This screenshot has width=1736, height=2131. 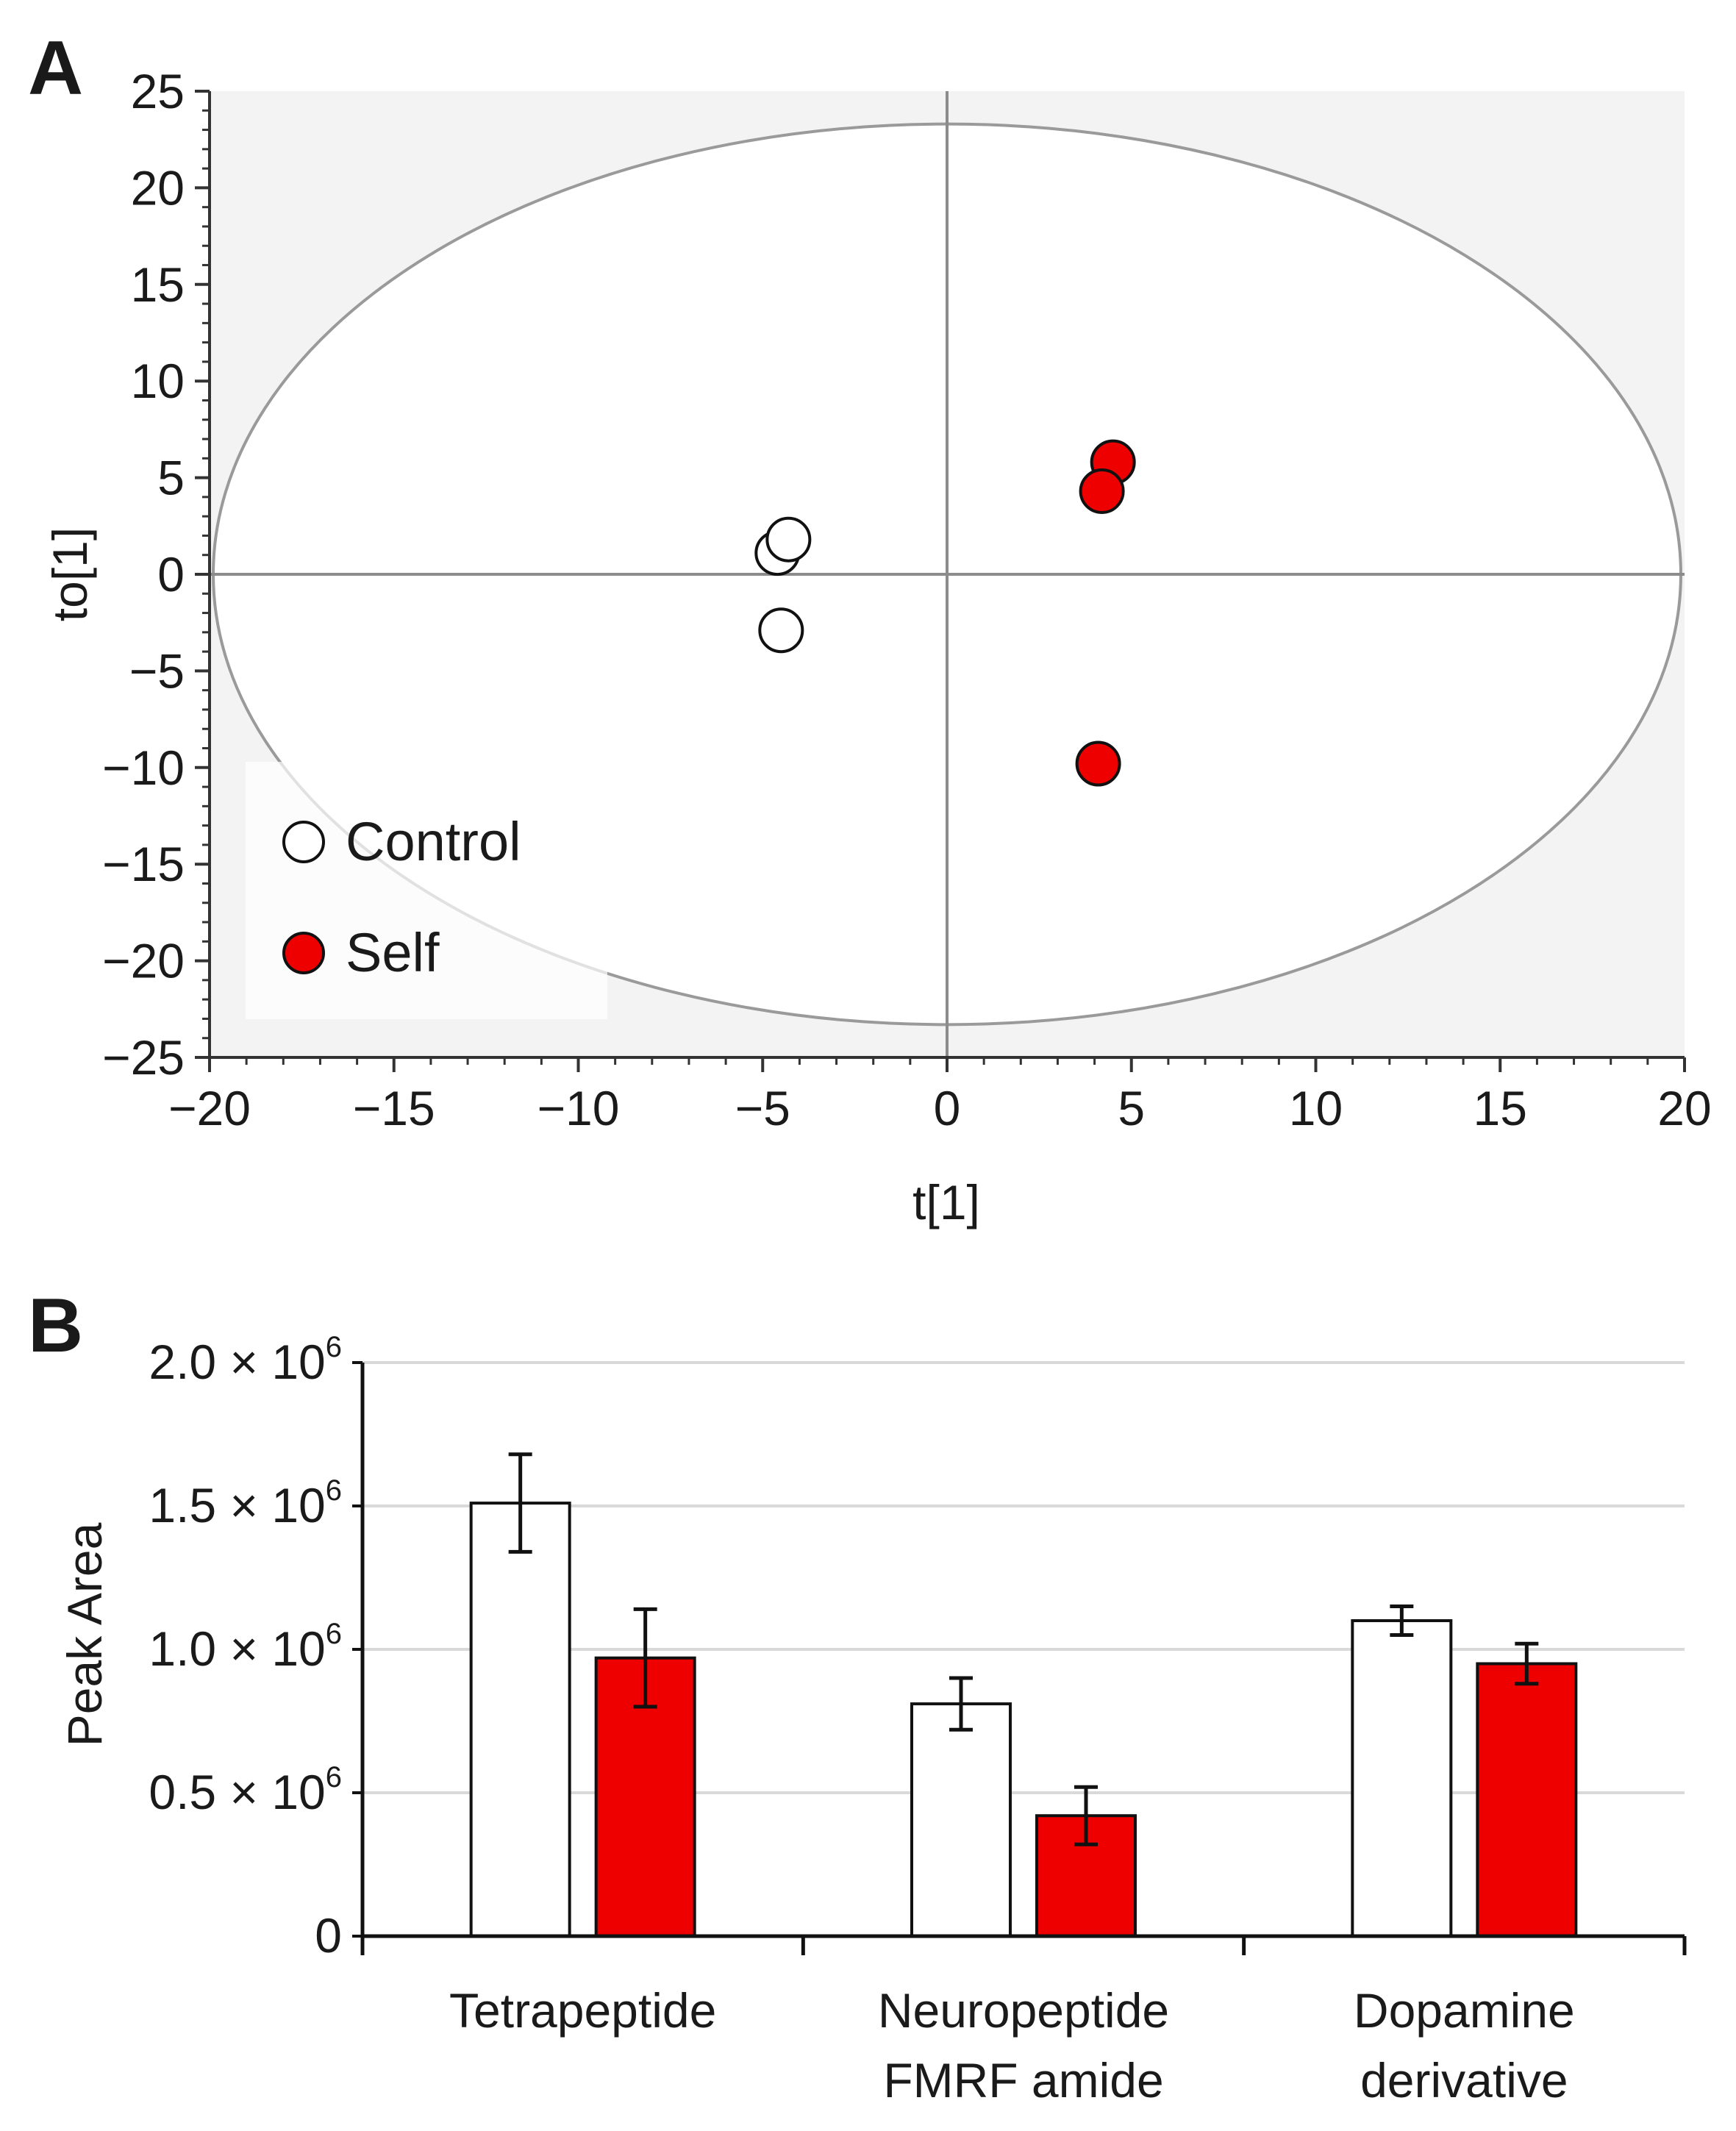 What do you see at coordinates (1501, 1108) in the screenshot?
I see `x-tick-label: 15` at bounding box center [1501, 1108].